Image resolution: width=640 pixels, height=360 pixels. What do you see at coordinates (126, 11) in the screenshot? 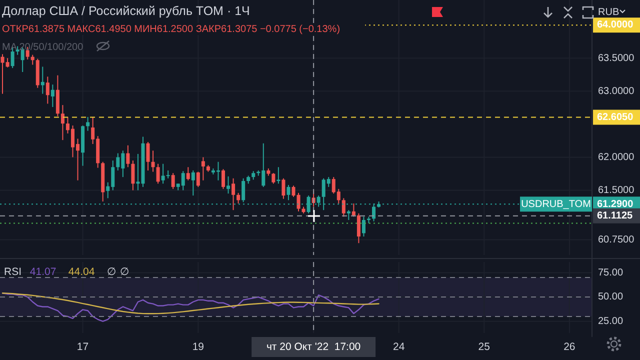
I see `chart-title: Доллар США / Российский рубль TOM · 1Ч` at bounding box center [126, 11].